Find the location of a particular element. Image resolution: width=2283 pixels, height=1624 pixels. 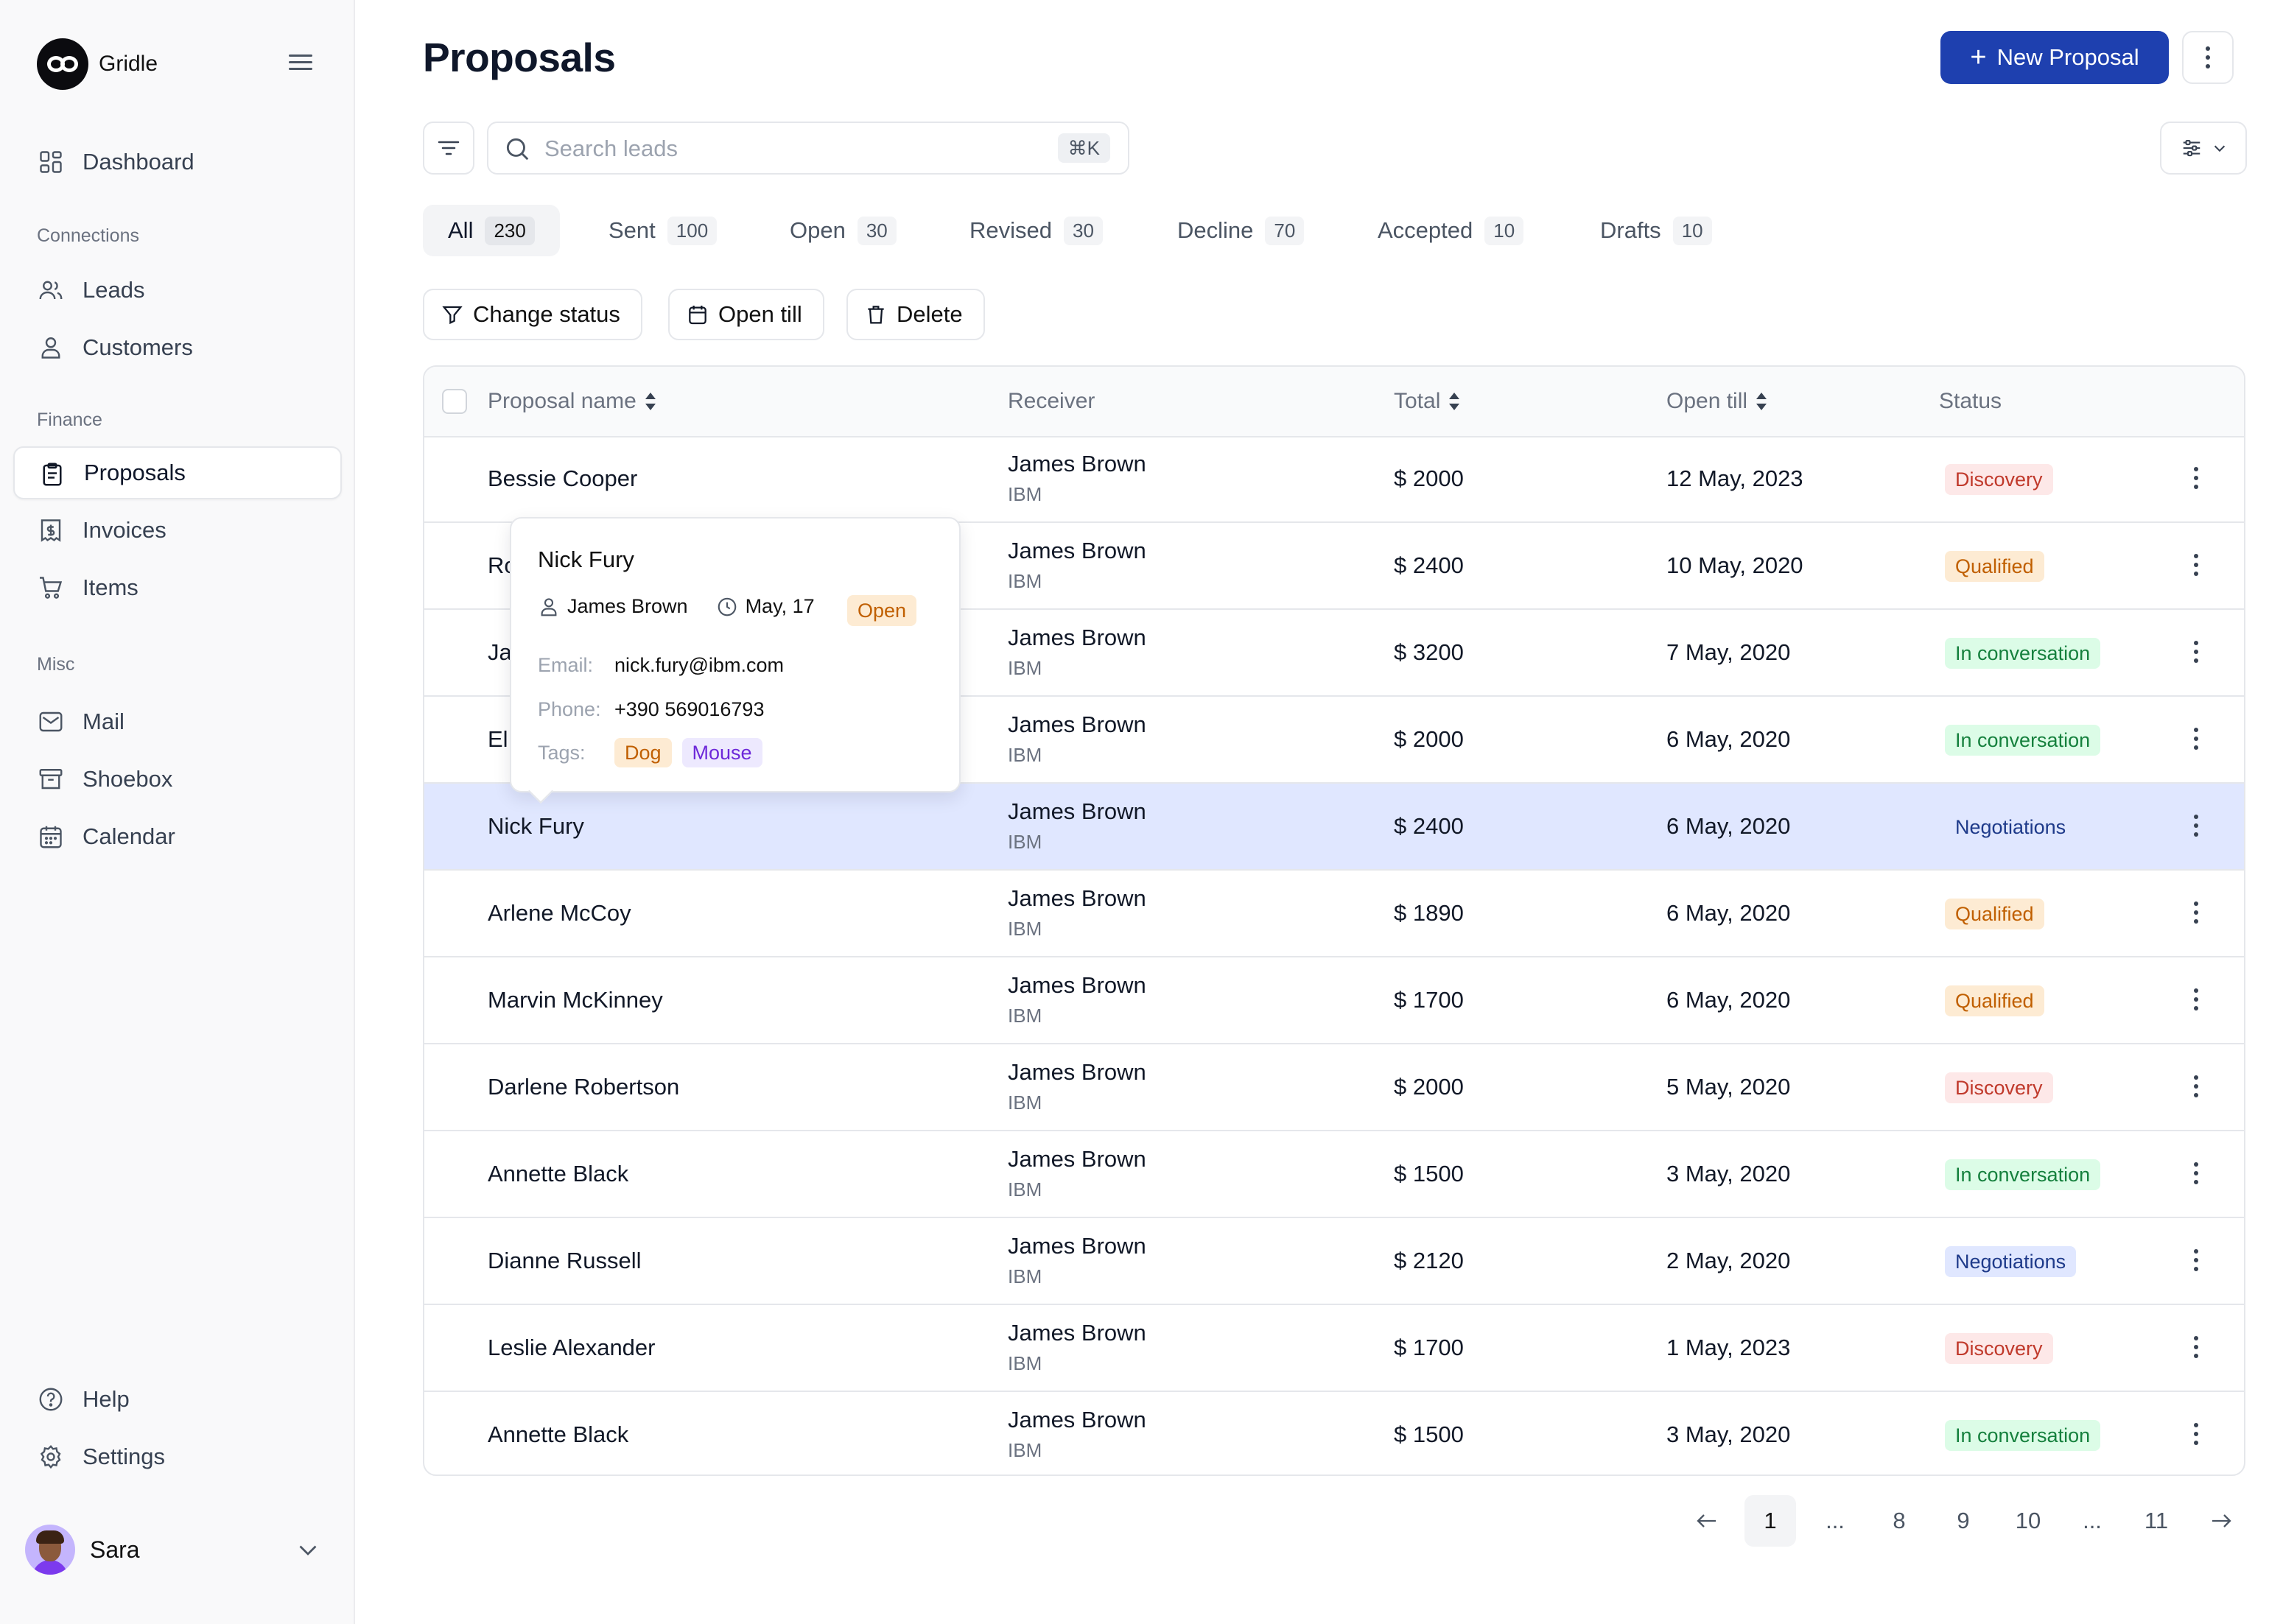

tab-revised: Revised 30 is located at coordinates (1036, 231).